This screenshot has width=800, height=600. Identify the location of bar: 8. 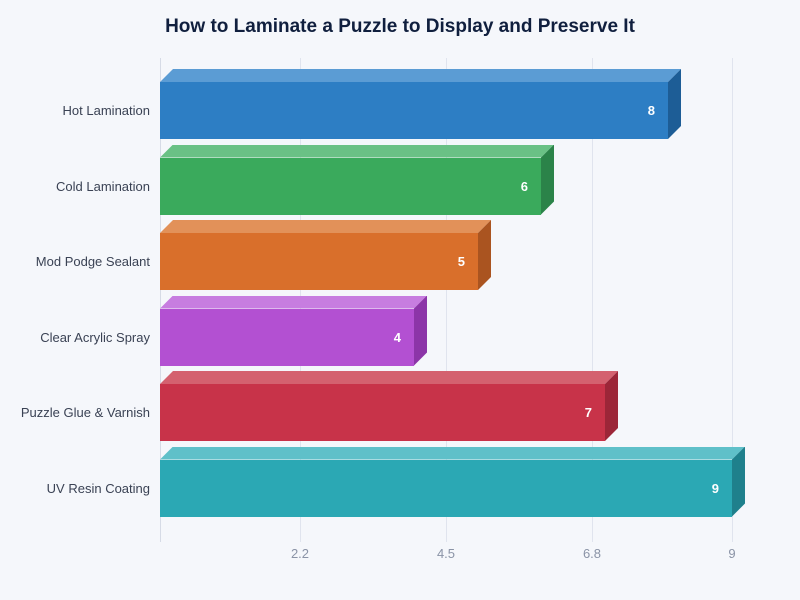
(414, 110).